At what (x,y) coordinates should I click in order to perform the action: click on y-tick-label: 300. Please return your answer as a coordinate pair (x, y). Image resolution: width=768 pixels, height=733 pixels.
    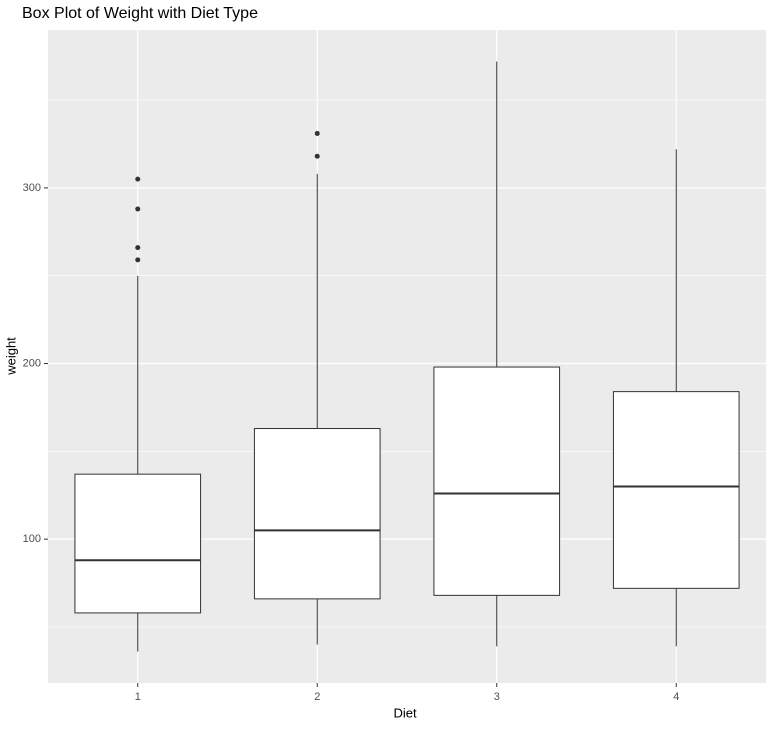
    Looking at the image, I should click on (32, 188).